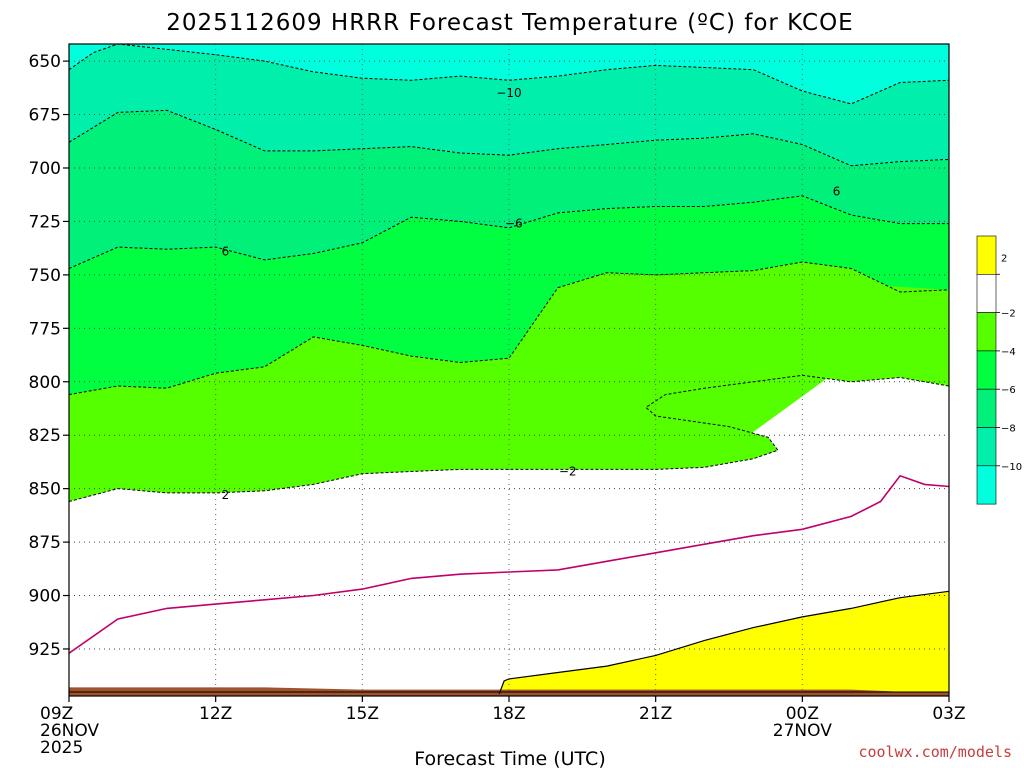 This screenshot has height=768, width=1024. What do you see at coordinates (1008, 390) in the screenshot?
I see `colorbar-label-3: −6` at bounding box center [1008, 390].